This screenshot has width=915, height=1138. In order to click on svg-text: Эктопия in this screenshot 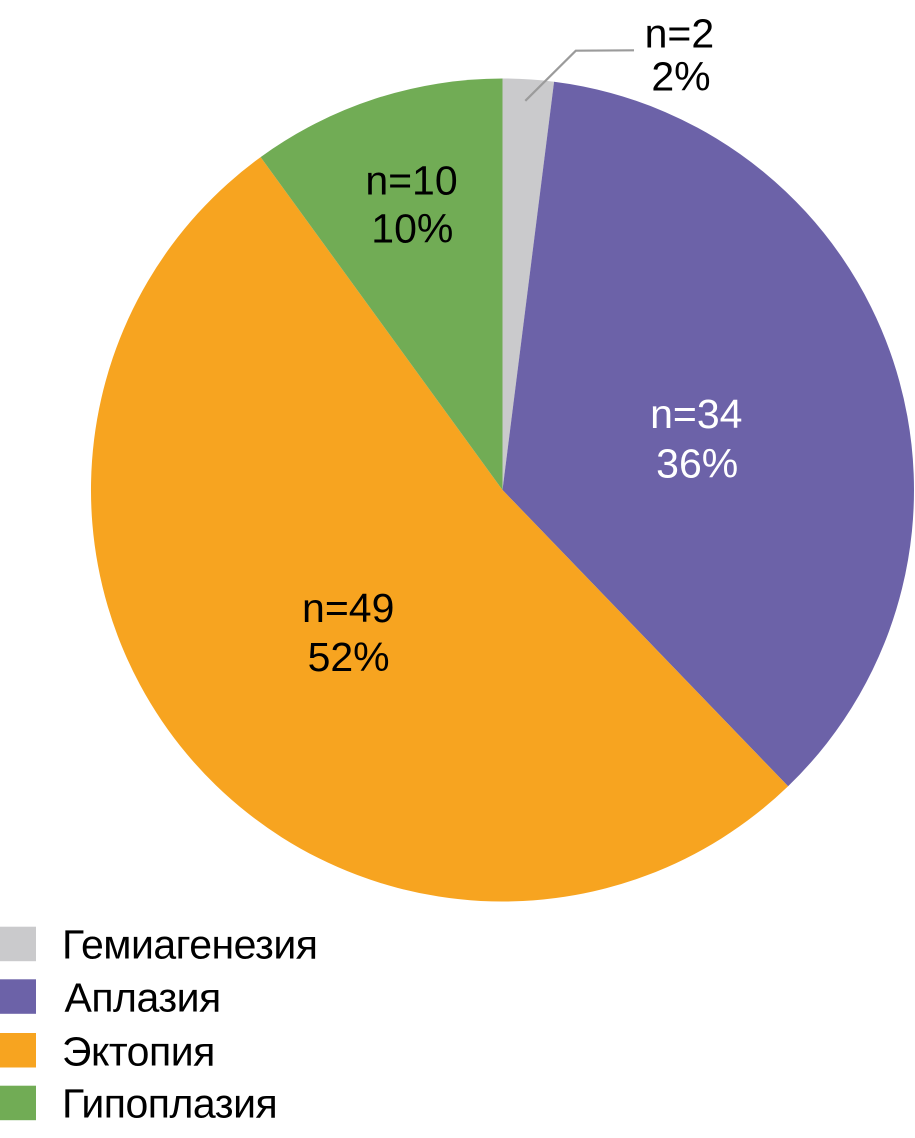, I will do `click(138, 1052)`.